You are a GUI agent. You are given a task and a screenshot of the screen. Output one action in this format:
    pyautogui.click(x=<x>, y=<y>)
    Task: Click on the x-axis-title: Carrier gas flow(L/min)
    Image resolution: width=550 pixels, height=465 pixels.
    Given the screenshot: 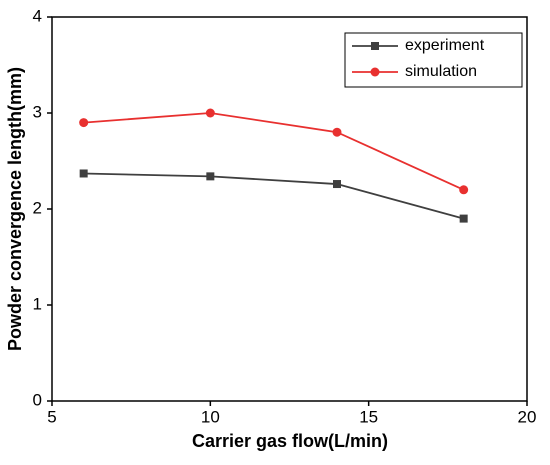 What is the action you would take?
    pyautogui.click(x=290, y=441)
    